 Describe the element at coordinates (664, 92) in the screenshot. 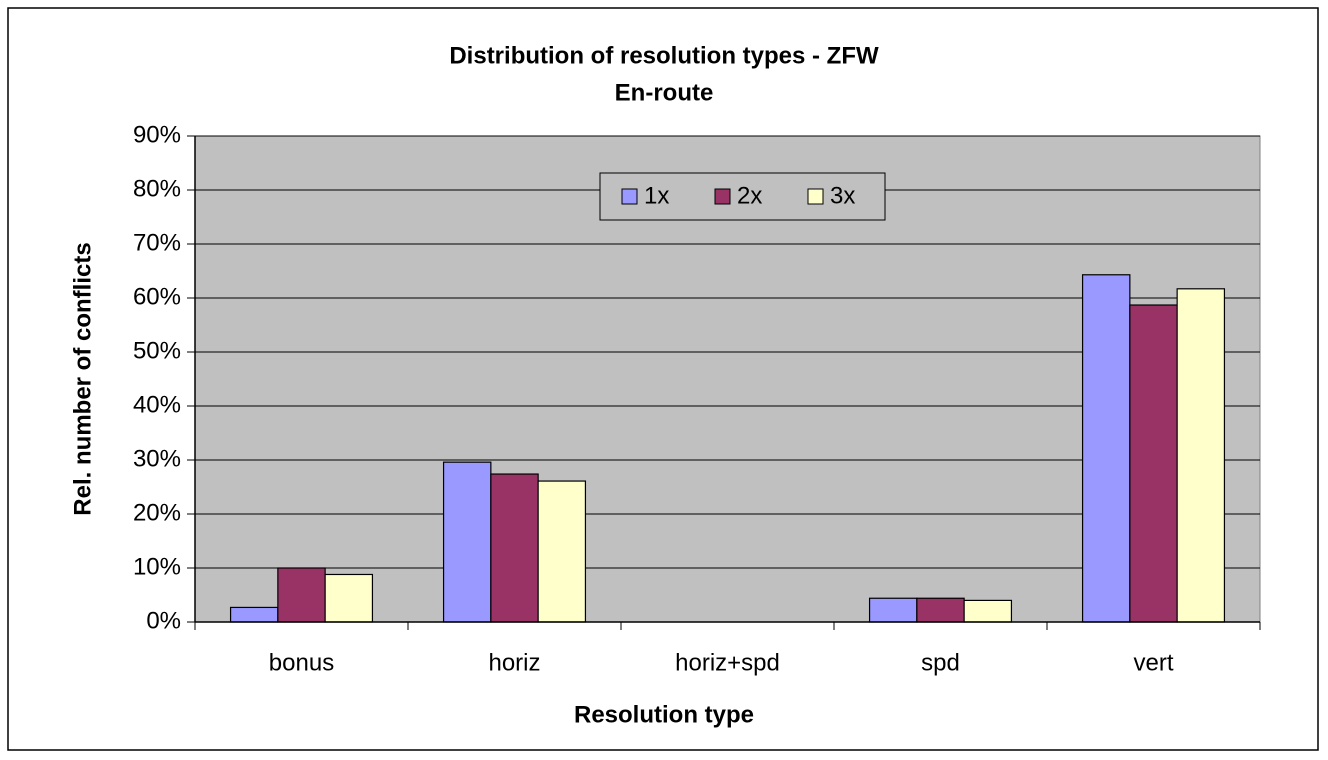

I see `chart-subtitle: En-route` at that location.